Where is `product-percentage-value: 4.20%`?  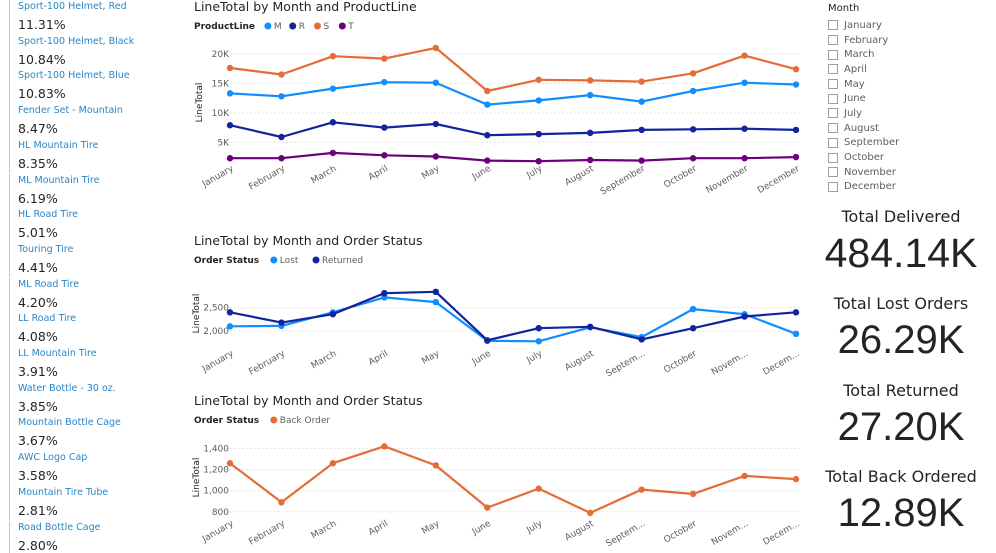 product-percentage-value: 4.20% is located at coordinates (38, 302).